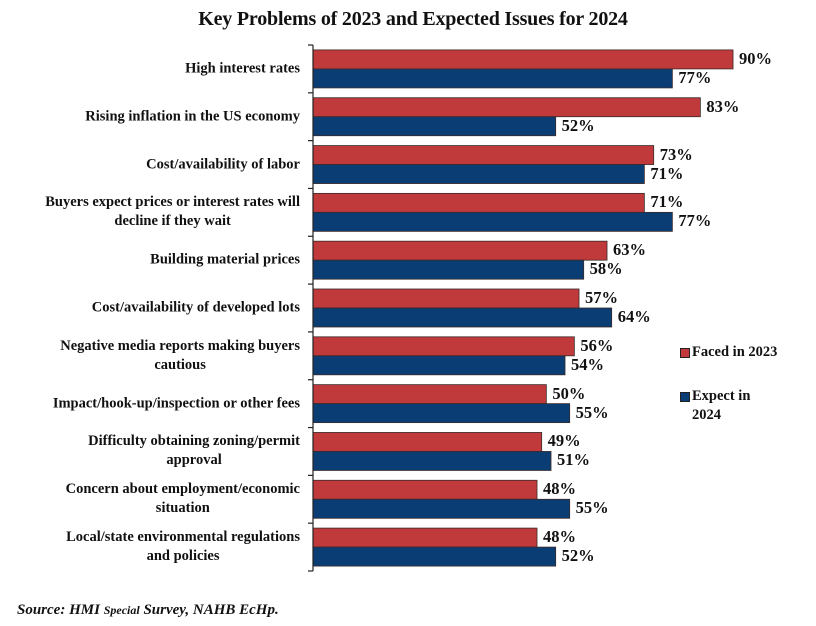  I want to click on category-label-line: Cost/availability of developed lots, so click(195, 307).